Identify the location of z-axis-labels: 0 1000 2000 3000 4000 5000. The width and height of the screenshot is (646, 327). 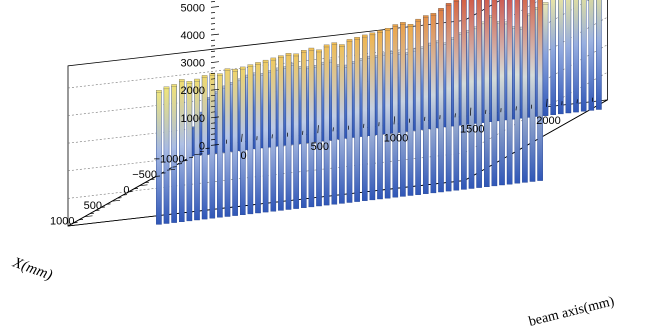
(193, 77).